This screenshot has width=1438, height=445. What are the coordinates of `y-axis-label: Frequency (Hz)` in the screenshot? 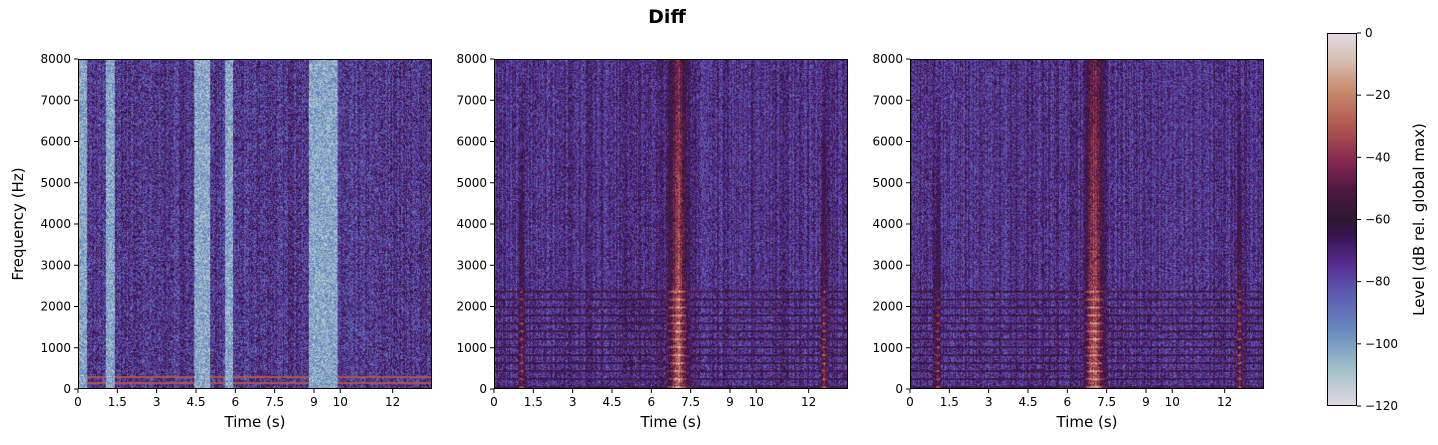 It's located at (18, 223).